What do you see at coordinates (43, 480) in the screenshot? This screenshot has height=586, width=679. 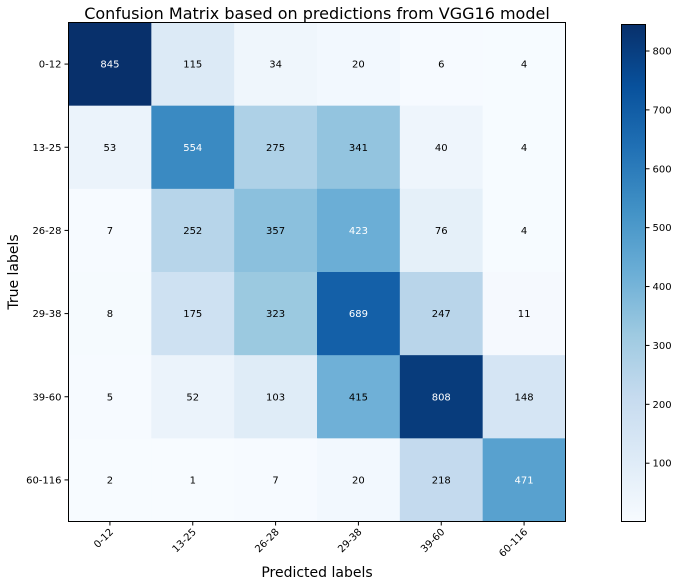 I see `y-tick-label: 60-116` at bounding box center [43, 480].